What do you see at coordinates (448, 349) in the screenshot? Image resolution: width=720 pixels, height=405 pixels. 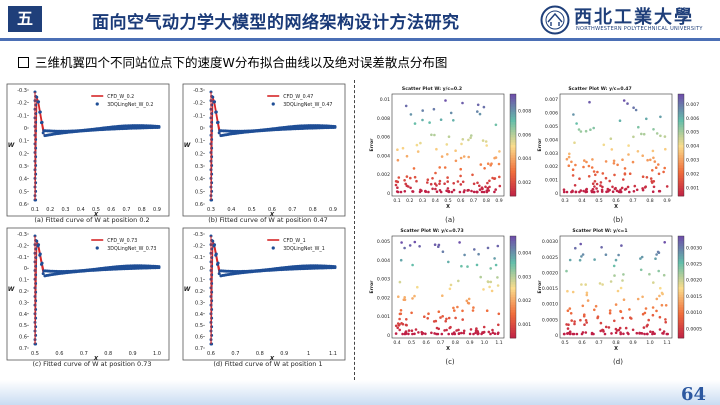 I see `x-axis-label: X` at bounding box center [448, 349].